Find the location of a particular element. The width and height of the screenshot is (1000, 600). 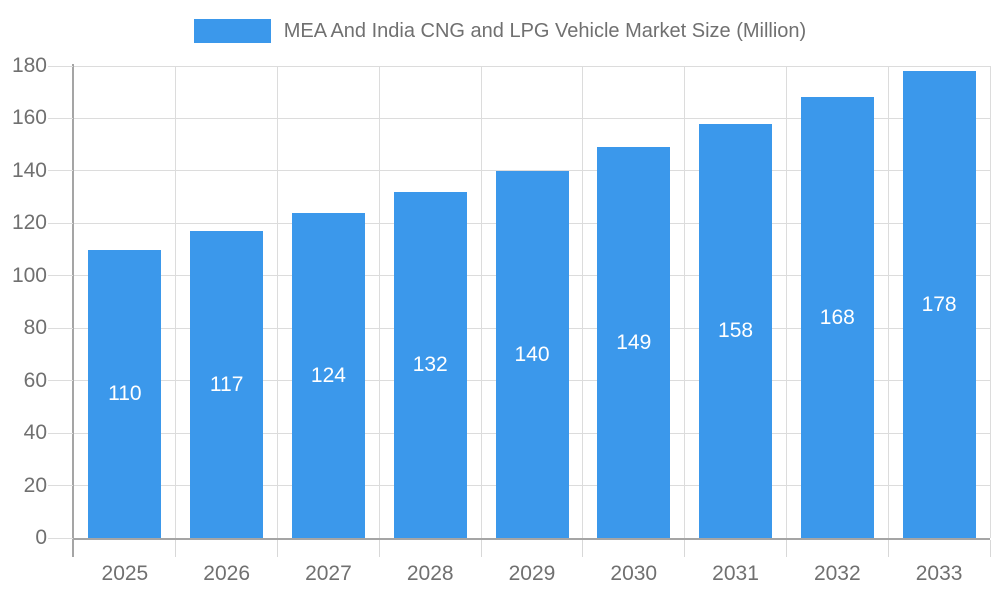

y-axis-tick-label: 140 is located at coordinates (29, 170).